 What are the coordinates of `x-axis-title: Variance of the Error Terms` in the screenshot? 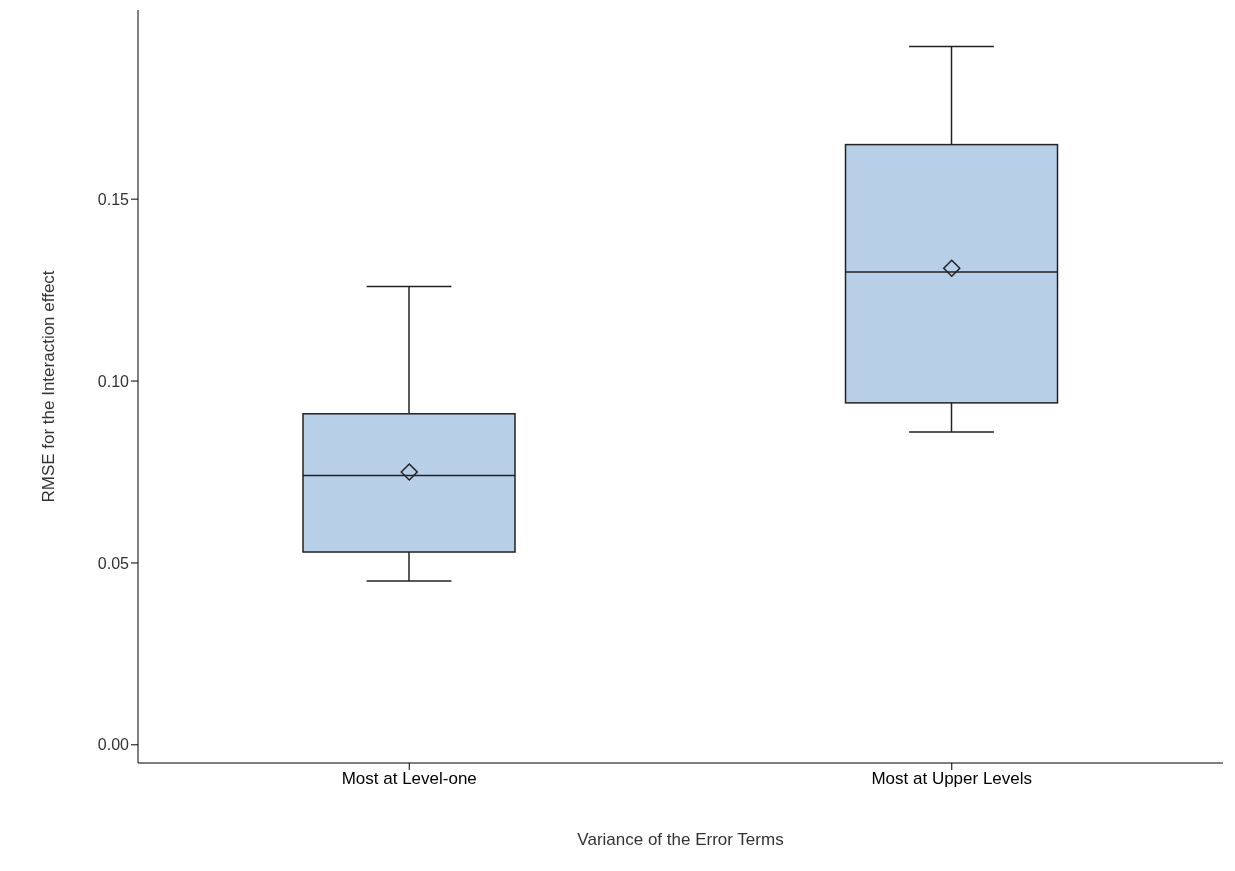 It's located at (680, 839).